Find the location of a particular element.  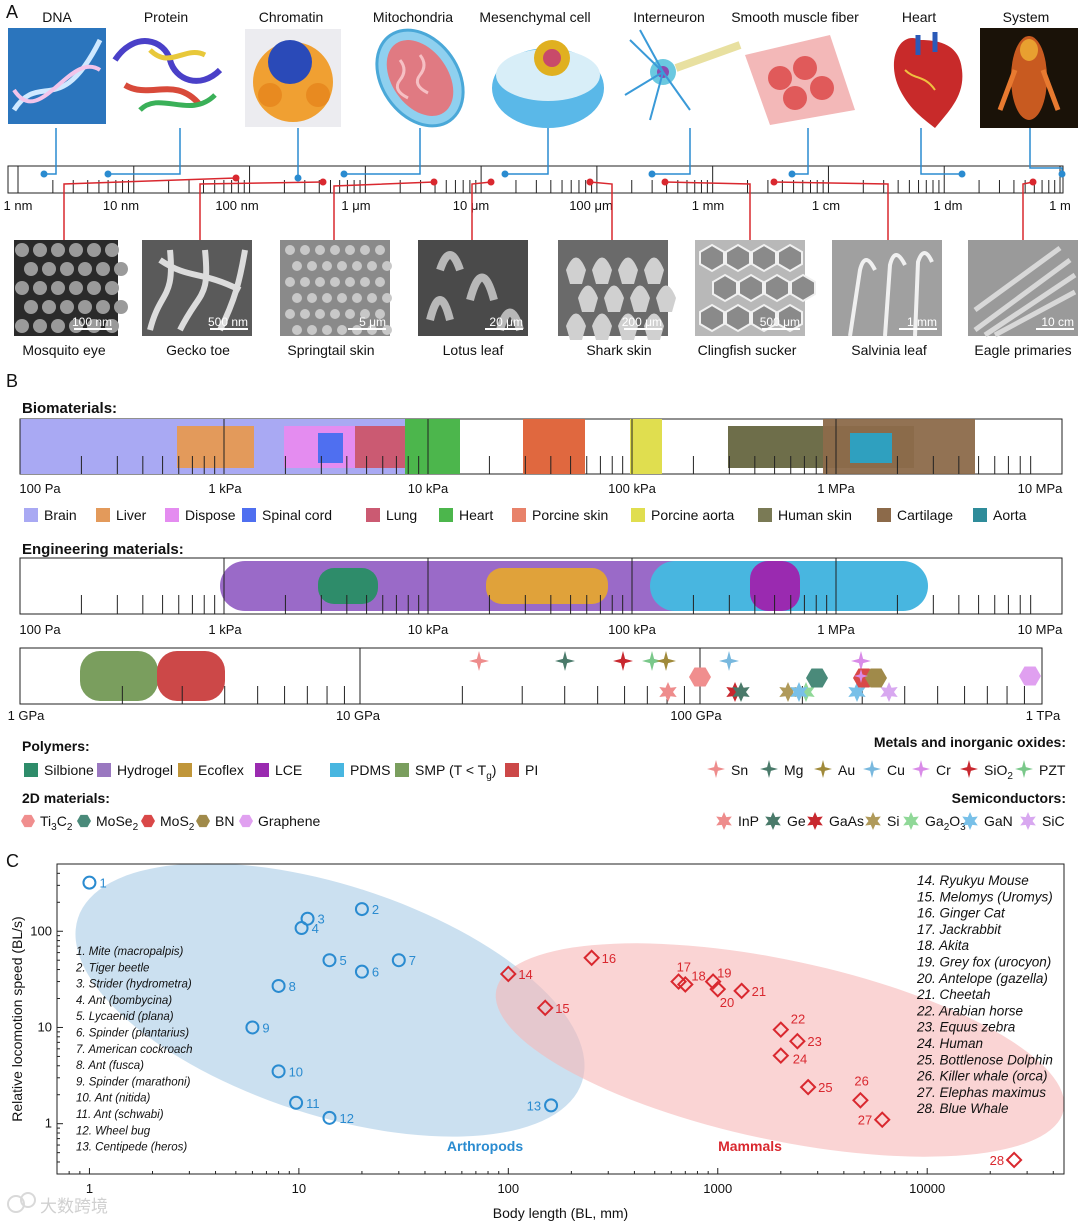

x-axis-label: Body length (BL, mm) is located at coordinates (560, 1213).